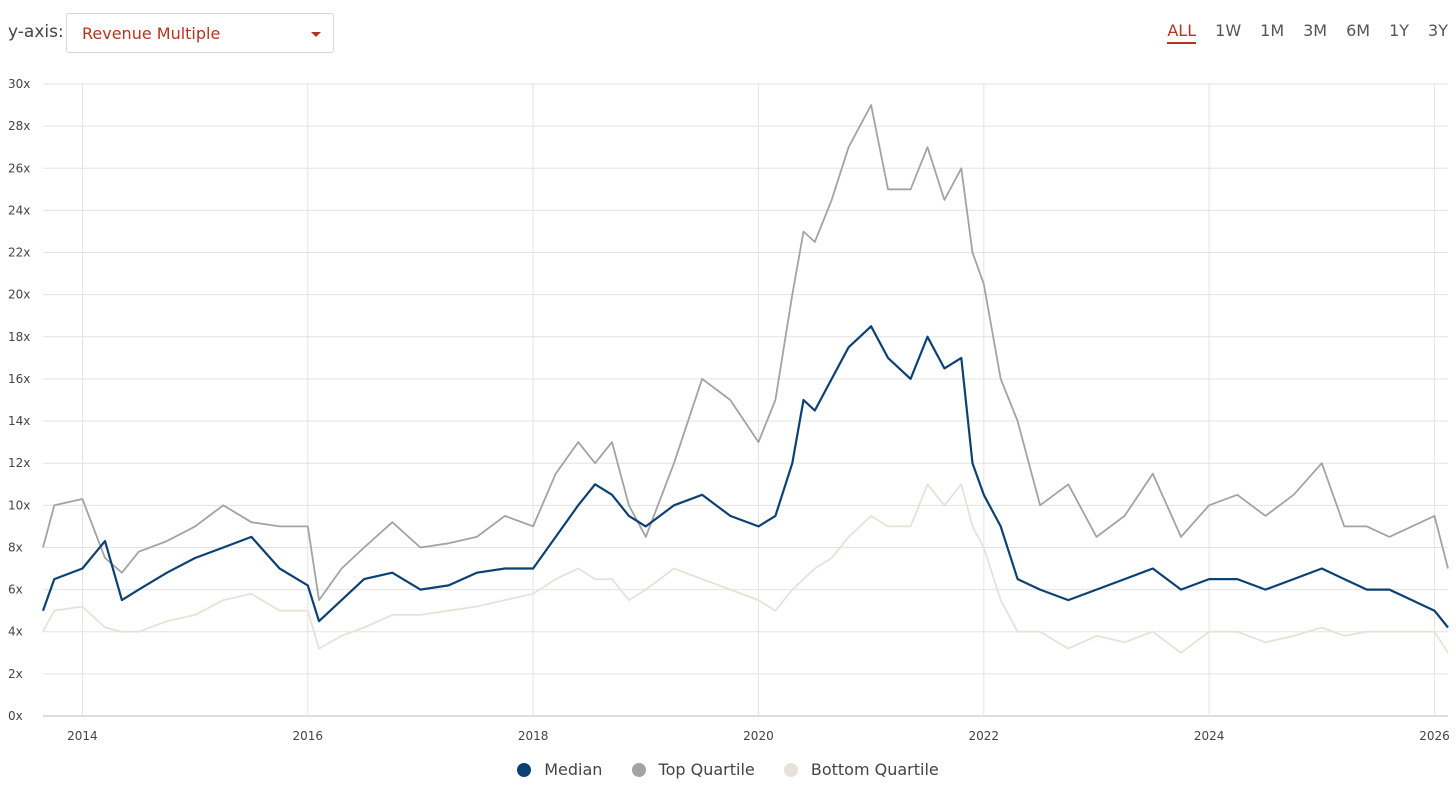 The height and width of the screenshot is (792, 1456). What do you see at coordinates (15, 590) in the screenshot?
I see `y-tick-label: 6x` at bounding box center [15, 590].